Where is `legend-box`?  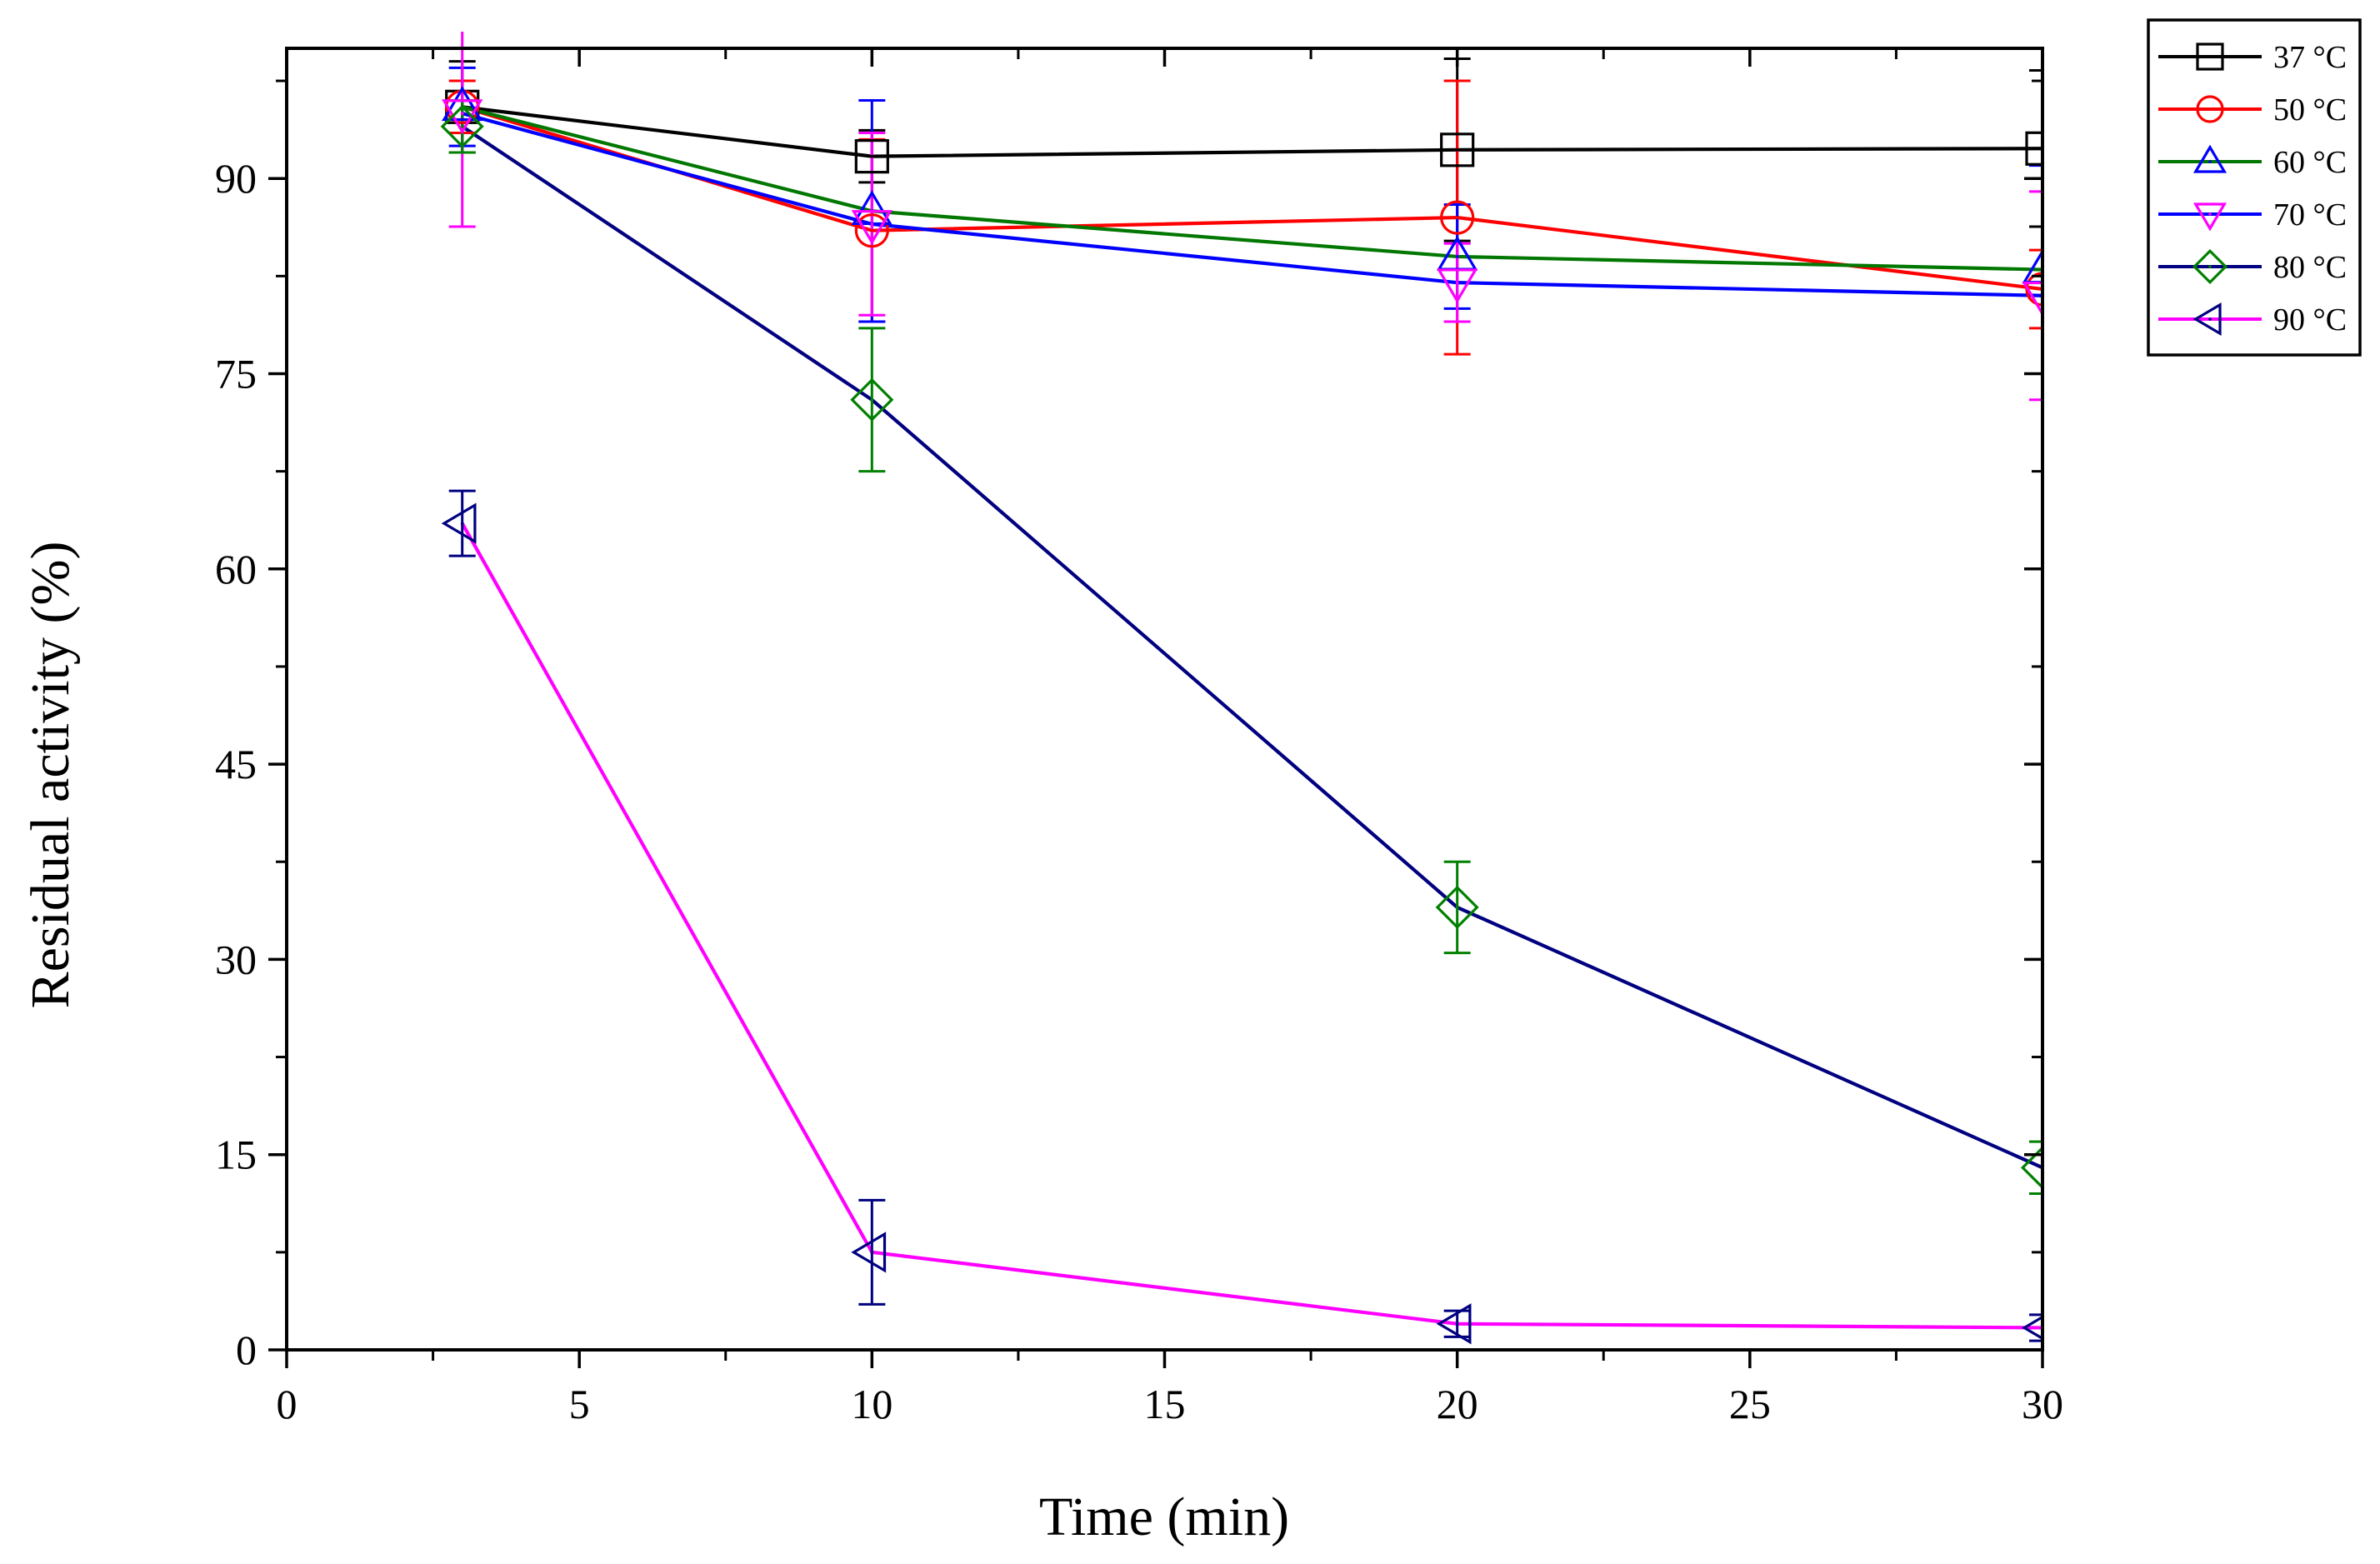
legend-box is located at coordinates (2254, 188).